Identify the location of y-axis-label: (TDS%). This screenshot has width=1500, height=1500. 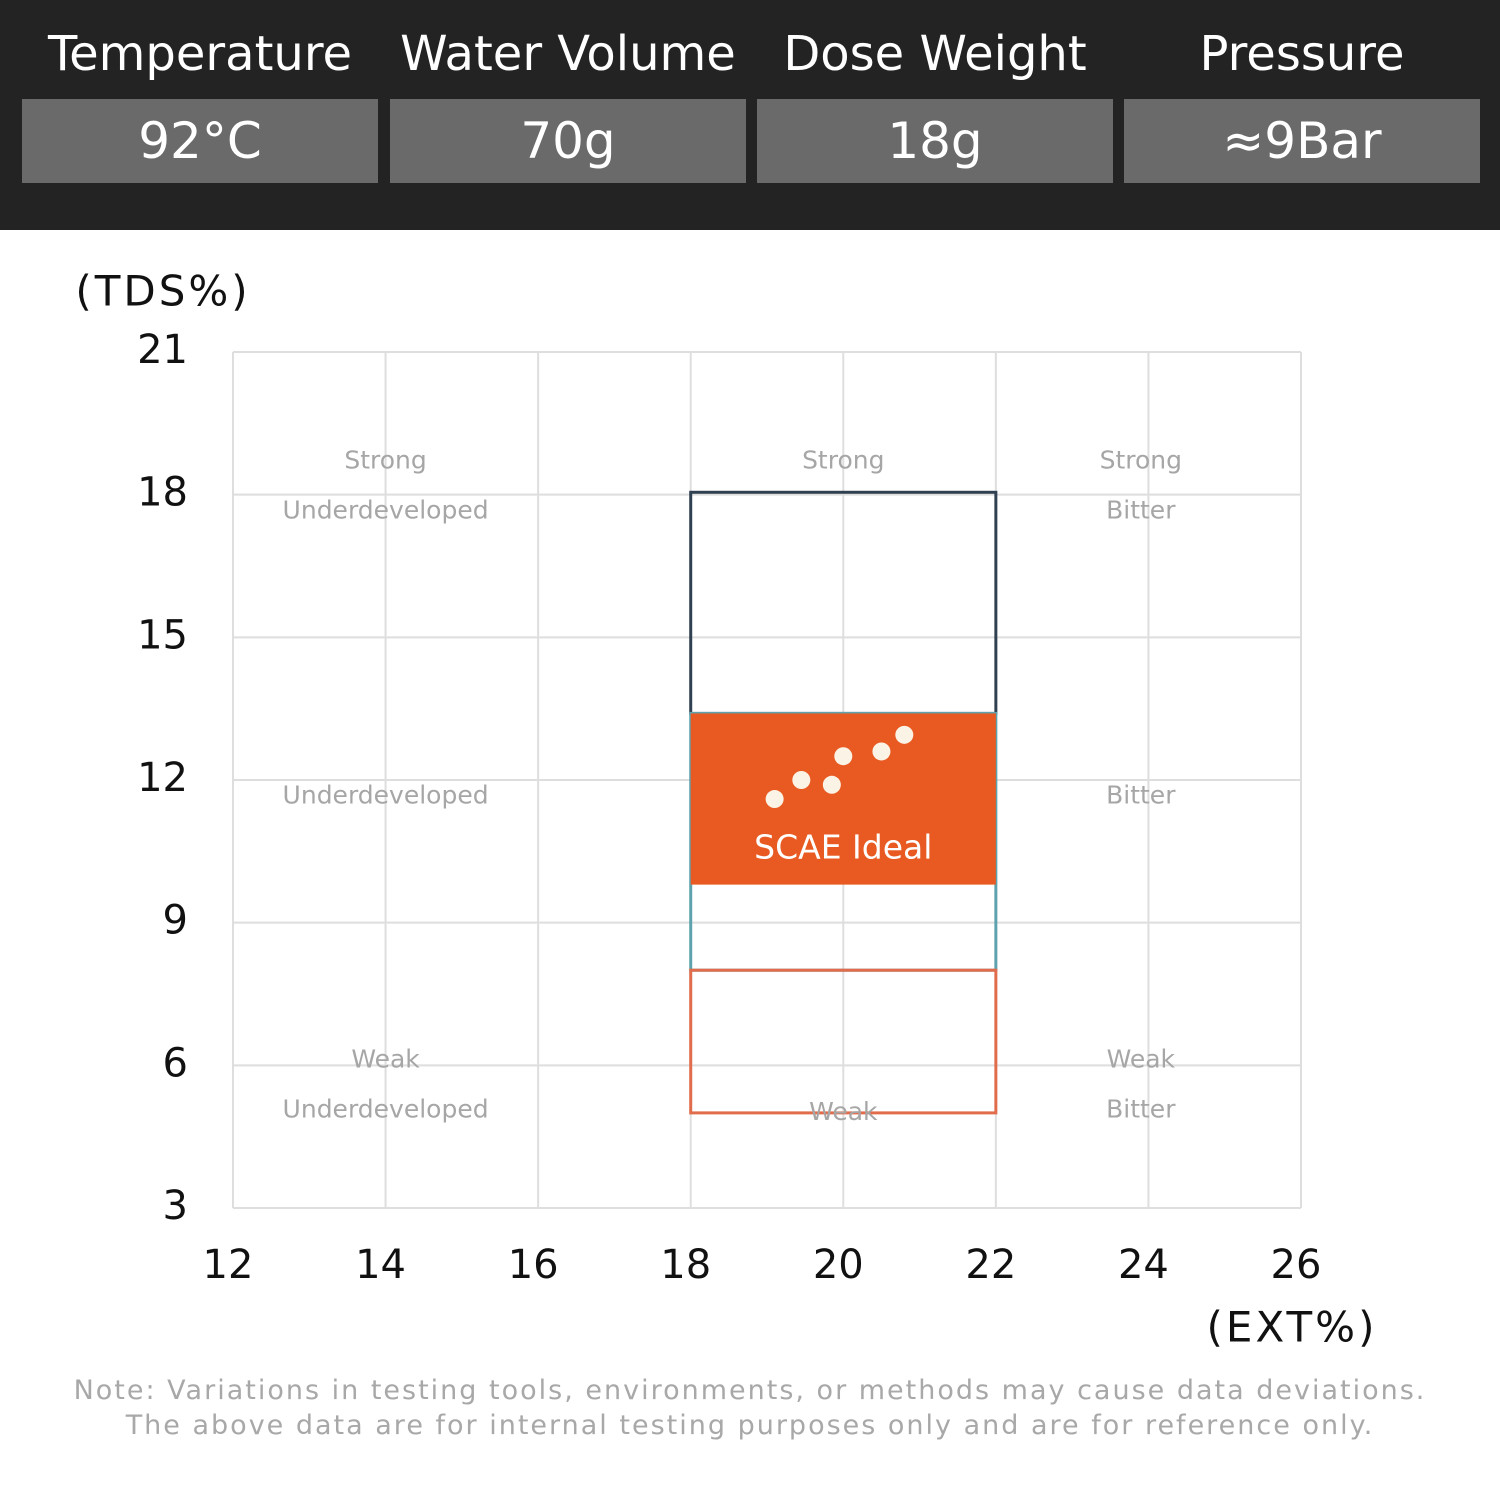
(162, 291).